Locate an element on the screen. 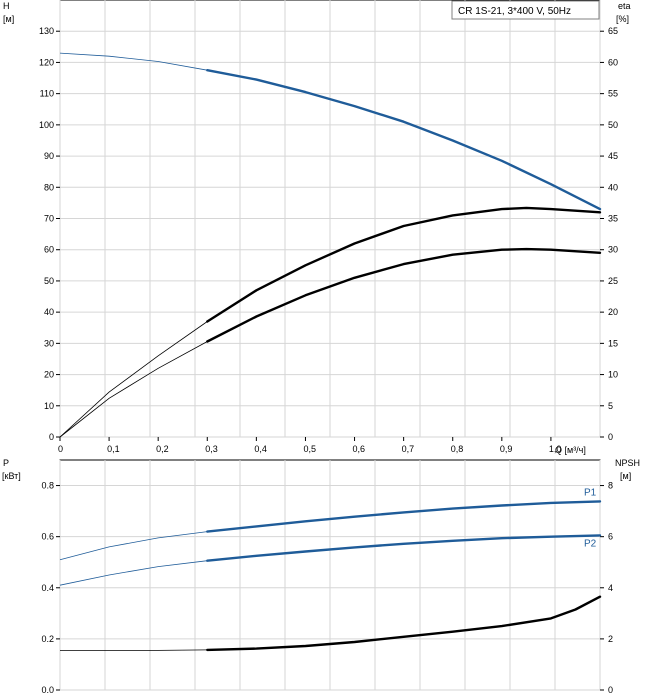  top-left-tick-label: 70 is located at coordinates (49, 219).